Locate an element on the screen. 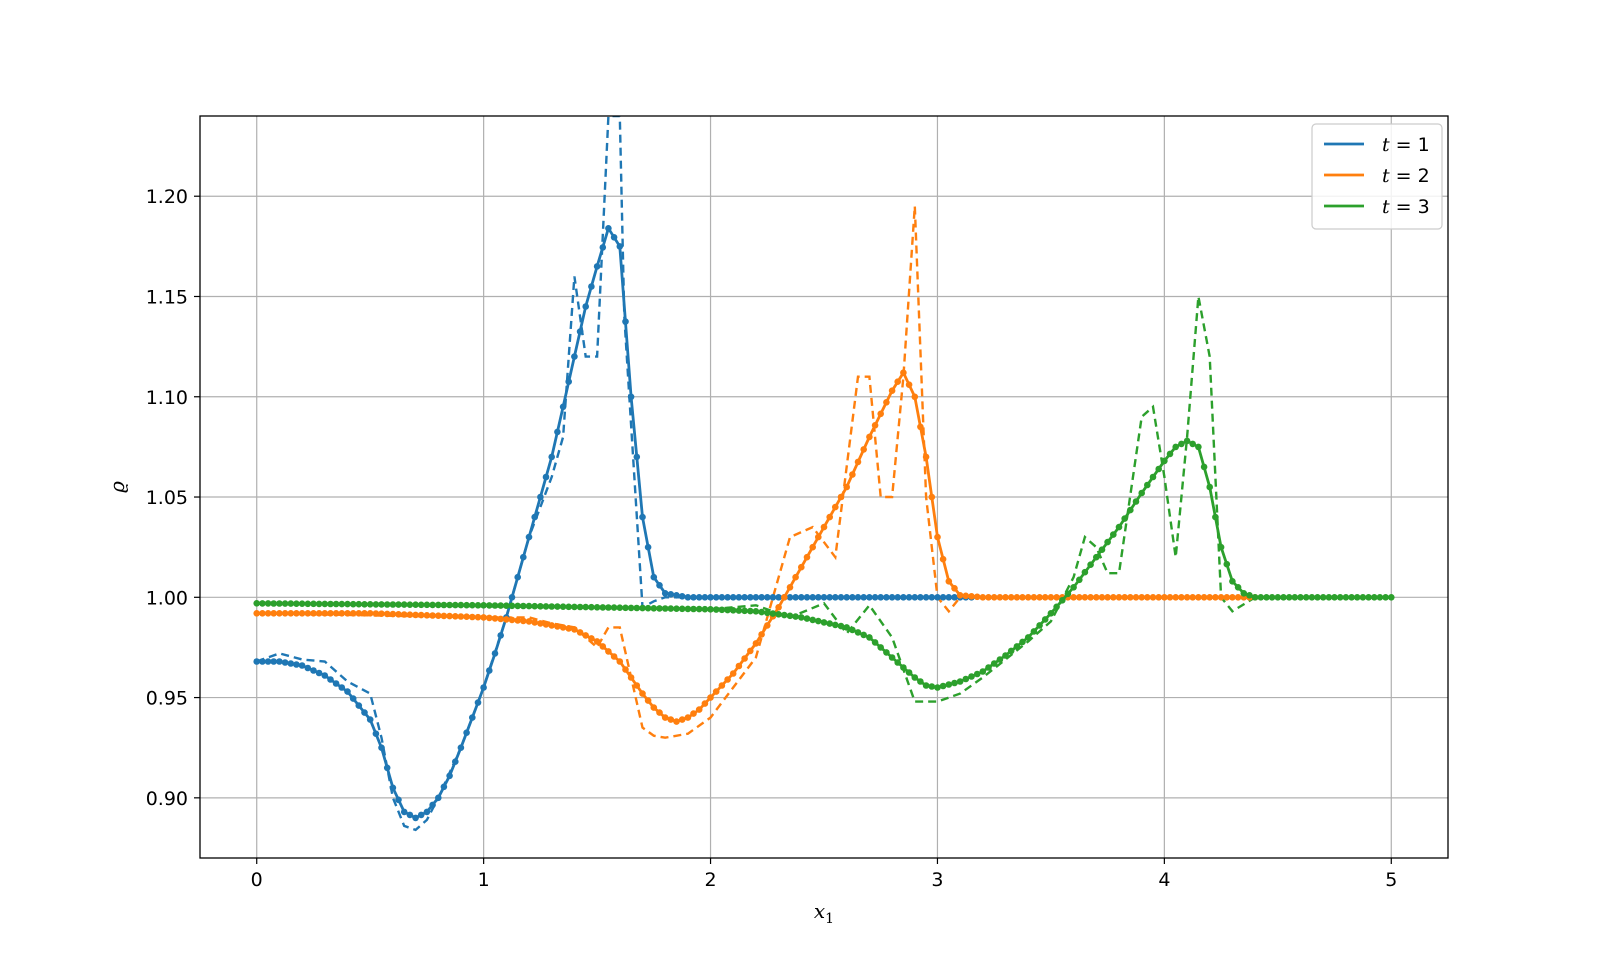 The width and height of the screenshot is (1600, 960). y-axis-label: ϱ is located at coordinates (117, 487).